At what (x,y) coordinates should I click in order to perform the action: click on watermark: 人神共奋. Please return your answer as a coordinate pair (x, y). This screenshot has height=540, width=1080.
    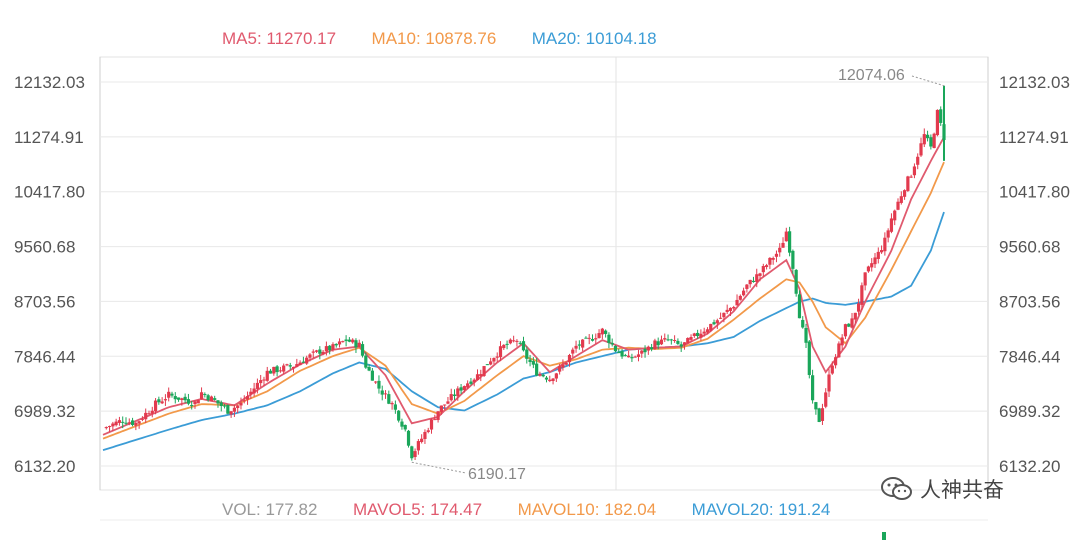
    Looking at the image, I should click on (942, 489).